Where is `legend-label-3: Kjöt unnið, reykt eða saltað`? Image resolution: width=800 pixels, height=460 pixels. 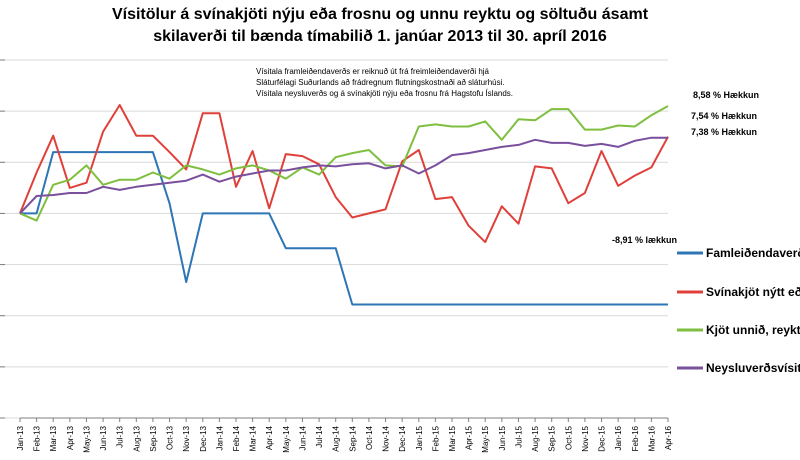
legend-label-3: Kjöt unnið, reykt eða saltað is located at coordinates (753, 330).